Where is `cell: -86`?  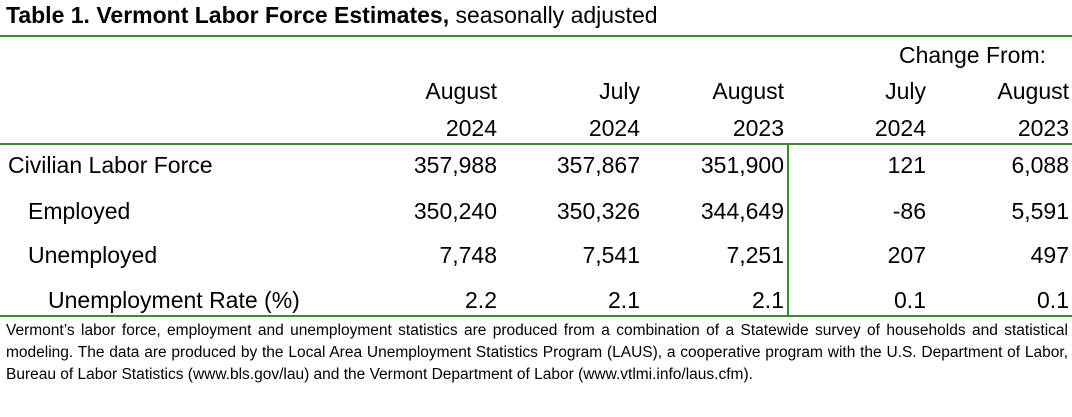
cell: -86 is located at coordinates (909, 211).